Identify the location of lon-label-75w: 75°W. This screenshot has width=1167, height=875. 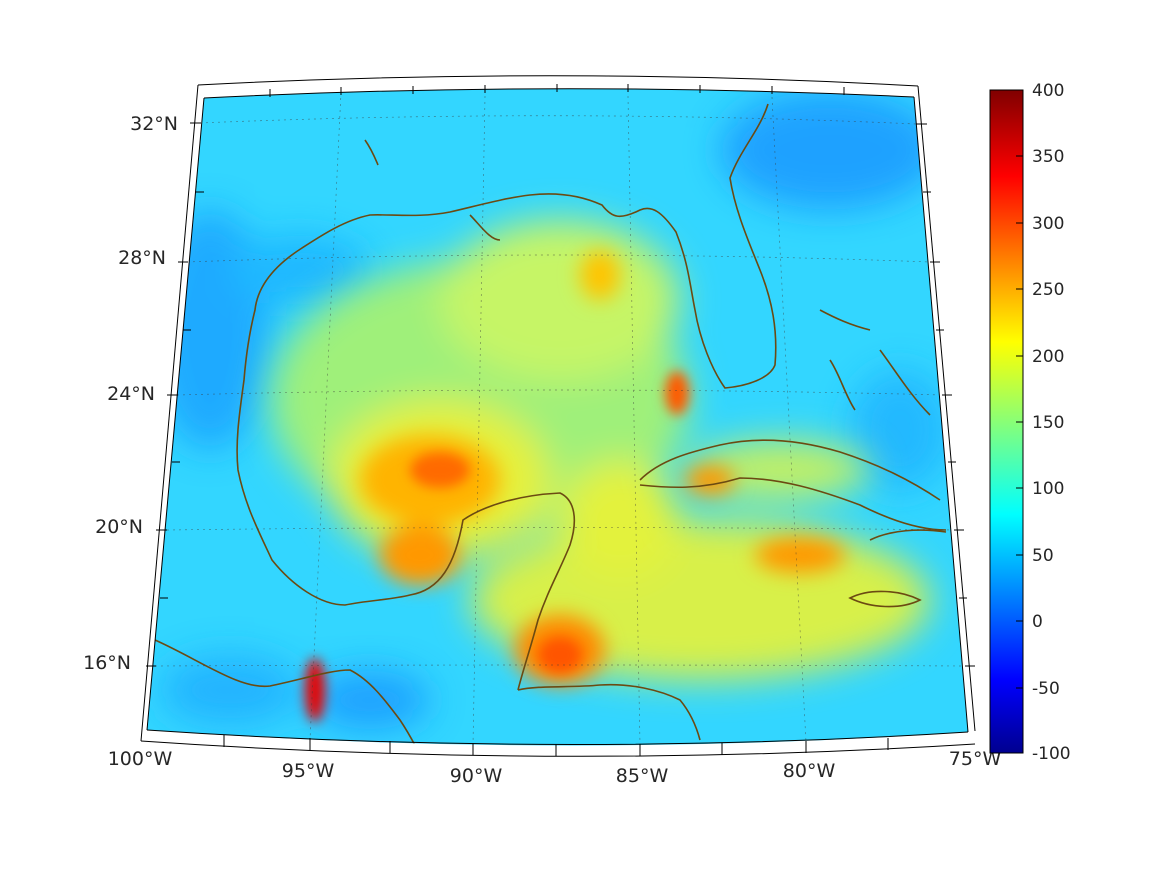
(975, 759).